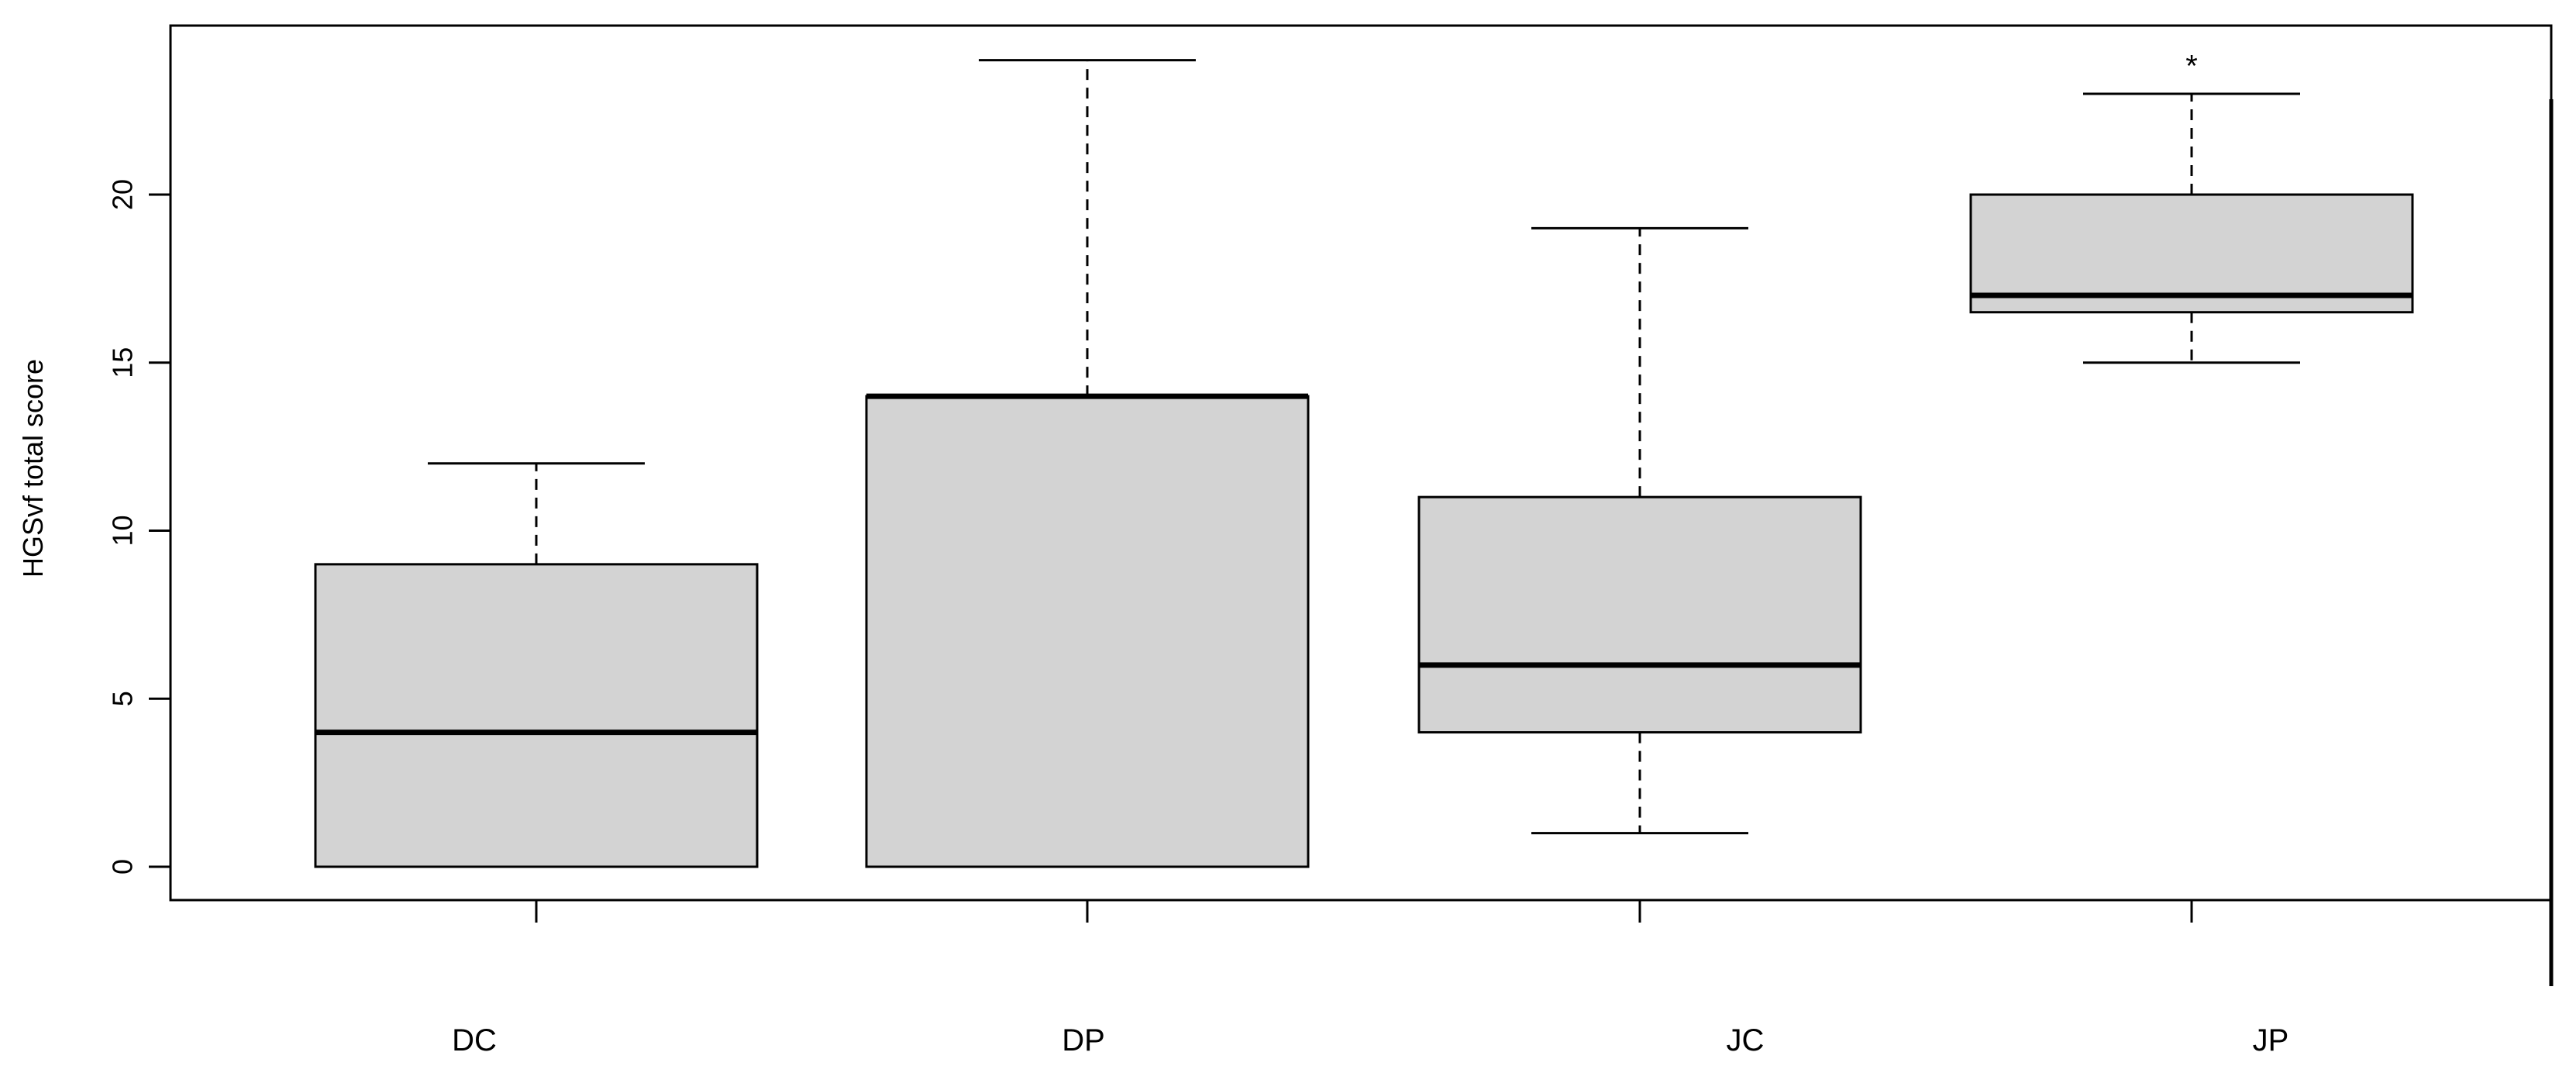 Image resolution: width=2576 pixels, height=1066 pixels. Describe the element at coordinates (123, 194) in the screenshot. I see `y-tick-label-20: 20` at that location.